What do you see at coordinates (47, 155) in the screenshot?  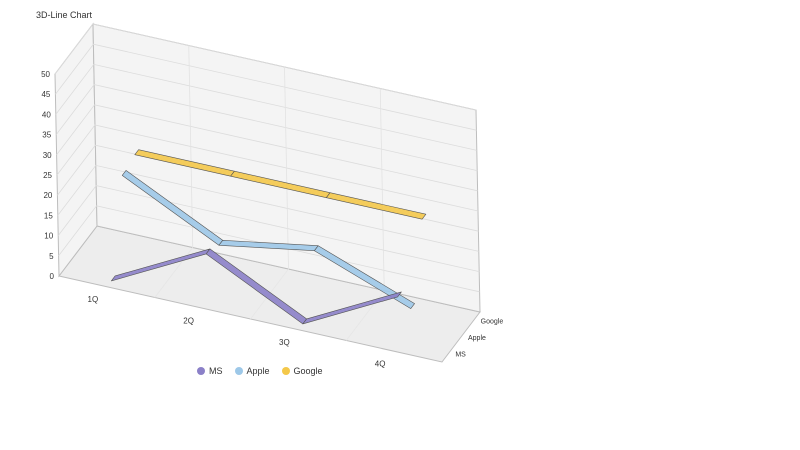 I see `y-tick-label: 30` at bounding box center [47, 155].